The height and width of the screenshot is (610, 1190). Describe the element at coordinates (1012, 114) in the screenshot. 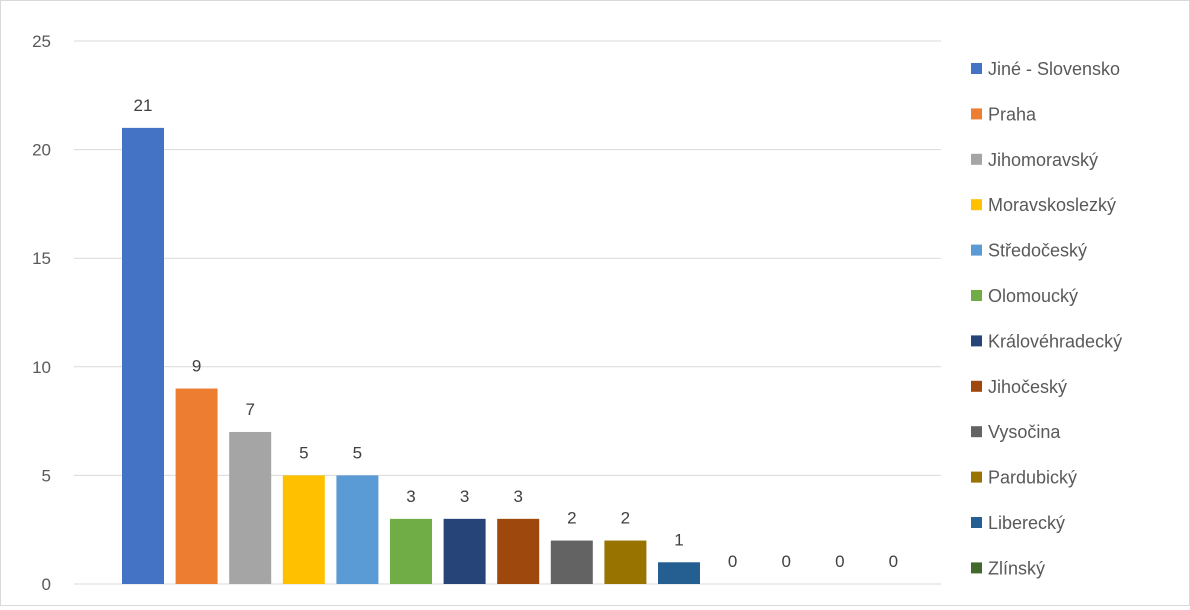

I see `legend-label: Praha` at that location.